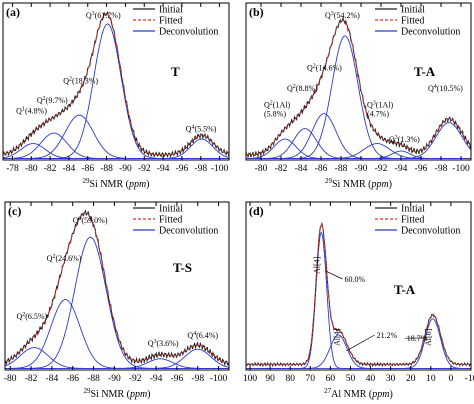  What do you see at coordinates (351, 379) in the screenshot?
I see `x-tick-label: 50` at bounding box center [351, 379].